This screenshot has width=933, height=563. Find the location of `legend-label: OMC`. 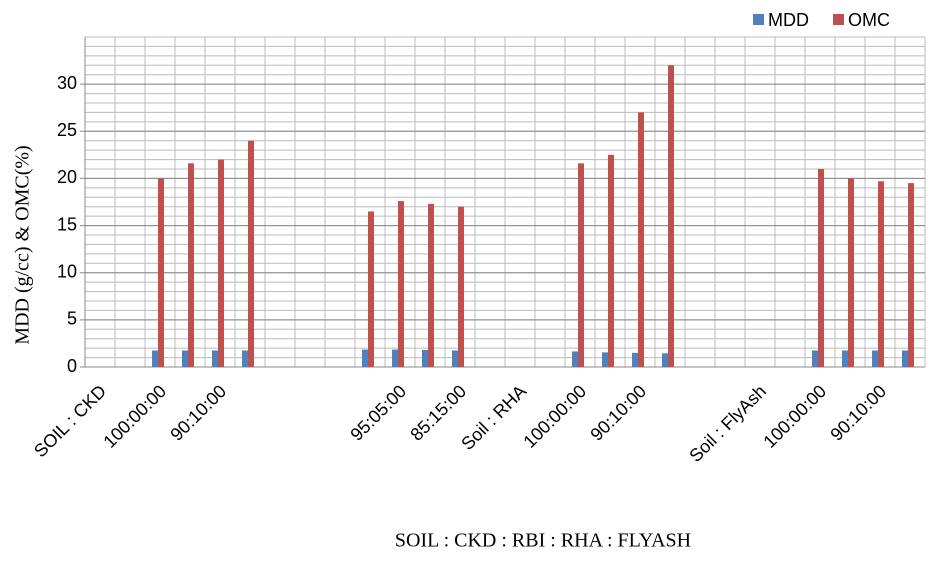

legend-label: OMC is located at coordinates (869, 20).